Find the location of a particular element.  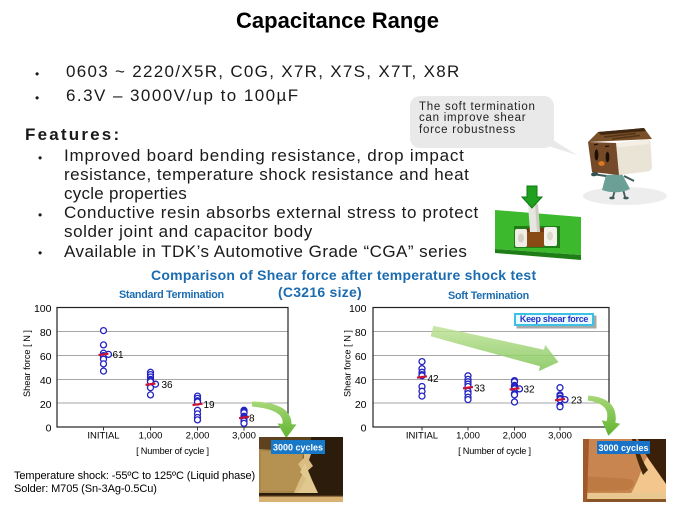

svg-text: 32 is located at coordinates (530, 390).